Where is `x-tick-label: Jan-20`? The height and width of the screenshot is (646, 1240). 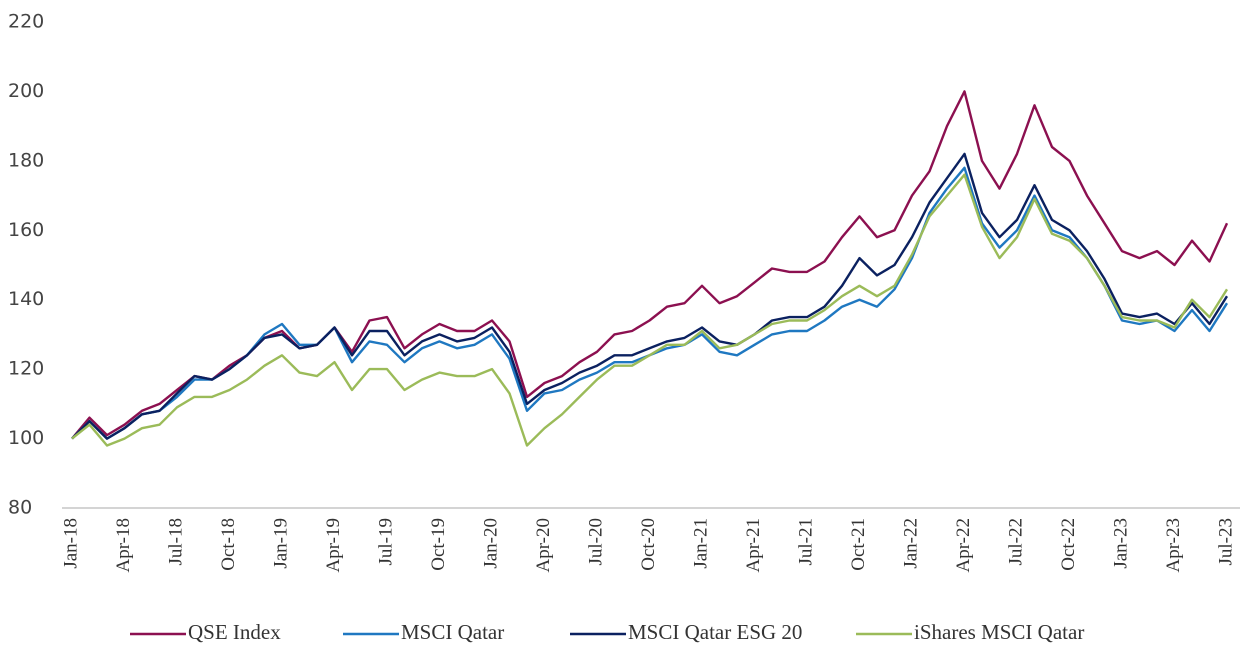 x-tick-label: Jan-20 is located at coordinates (490, 543).